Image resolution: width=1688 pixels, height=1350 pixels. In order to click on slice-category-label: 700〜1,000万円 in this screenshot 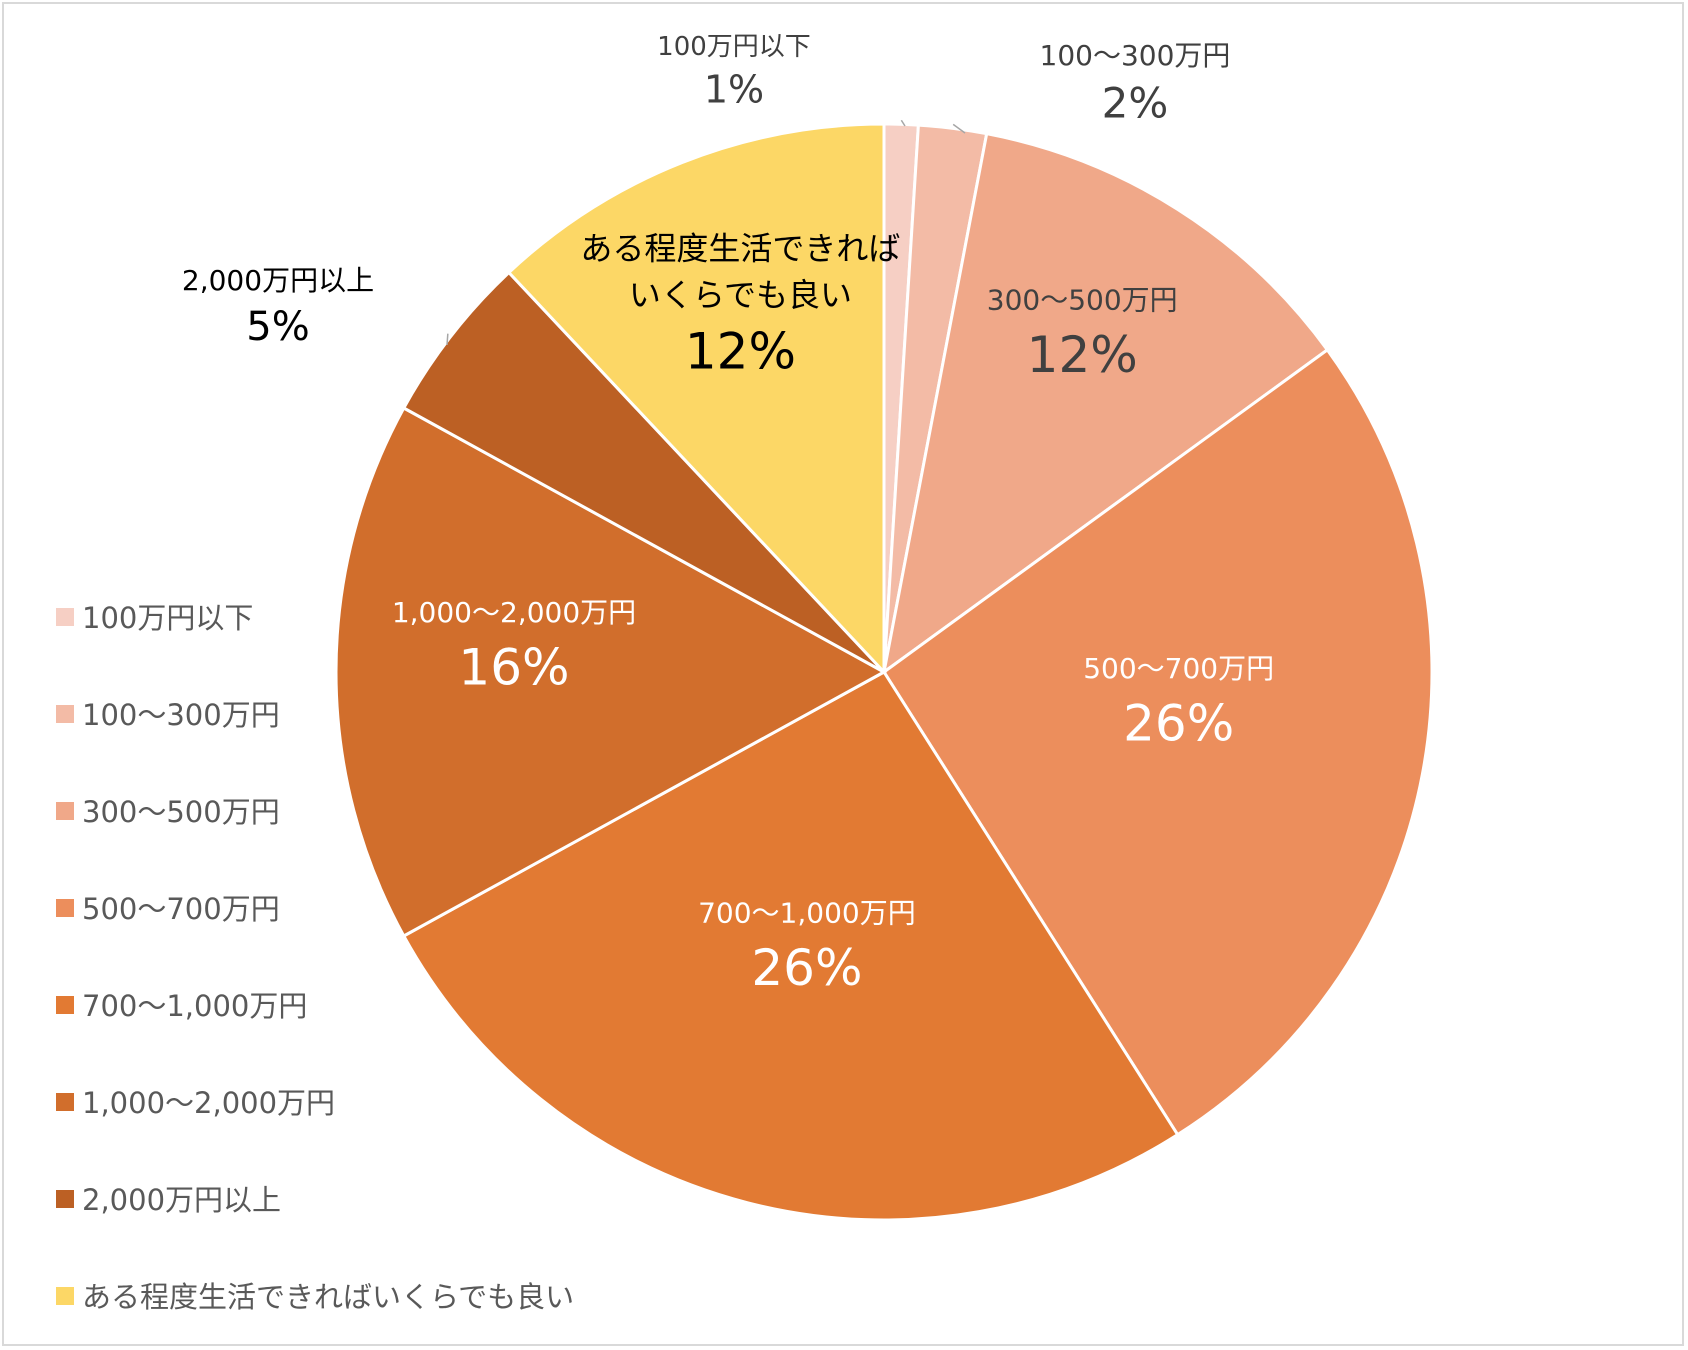, I will do `click(807, 912)`.